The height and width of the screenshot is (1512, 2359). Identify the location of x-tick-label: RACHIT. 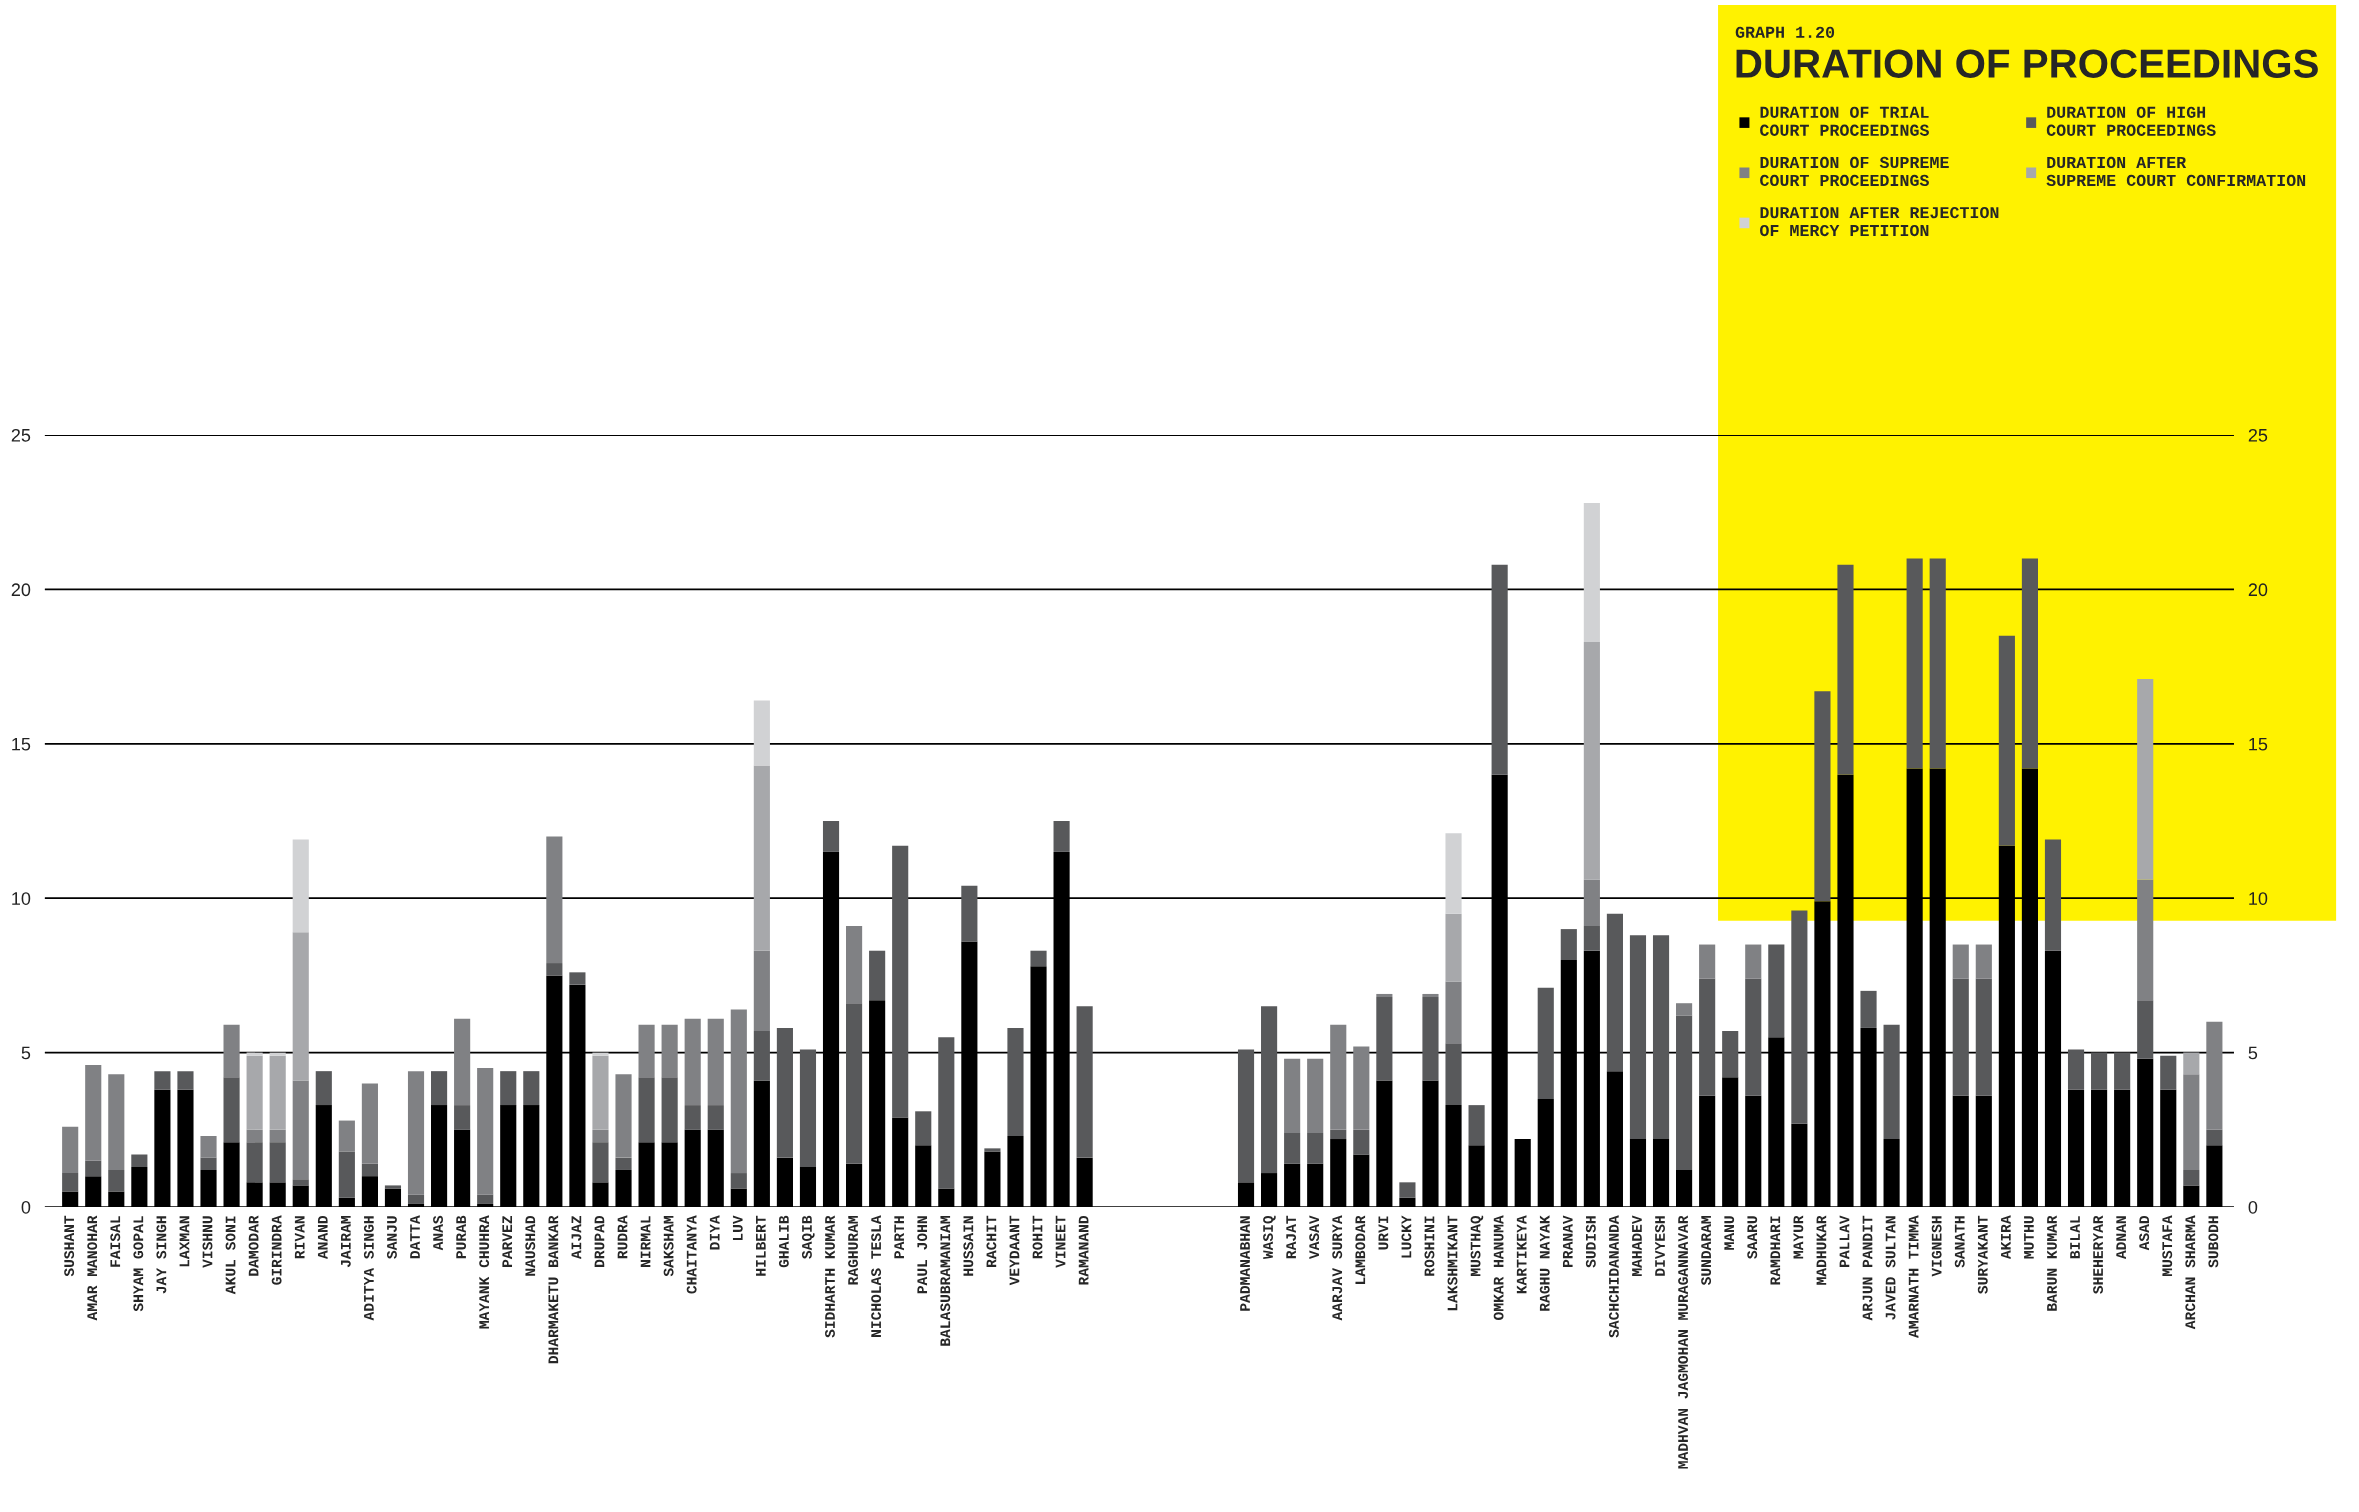
(991, 1241).